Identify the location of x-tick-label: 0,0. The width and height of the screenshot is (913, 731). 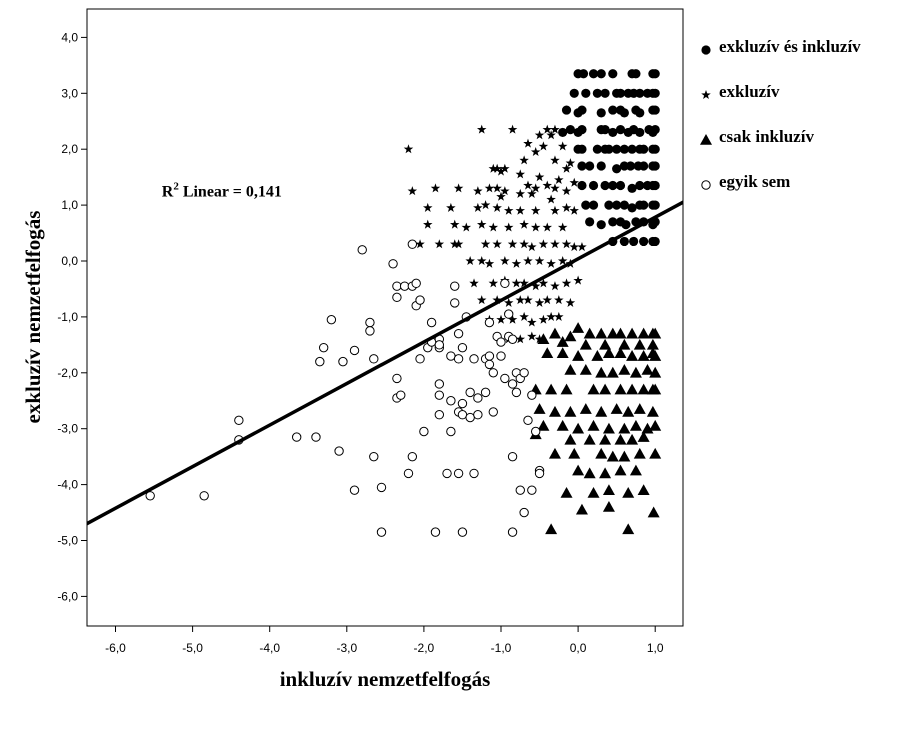
(578, 648).